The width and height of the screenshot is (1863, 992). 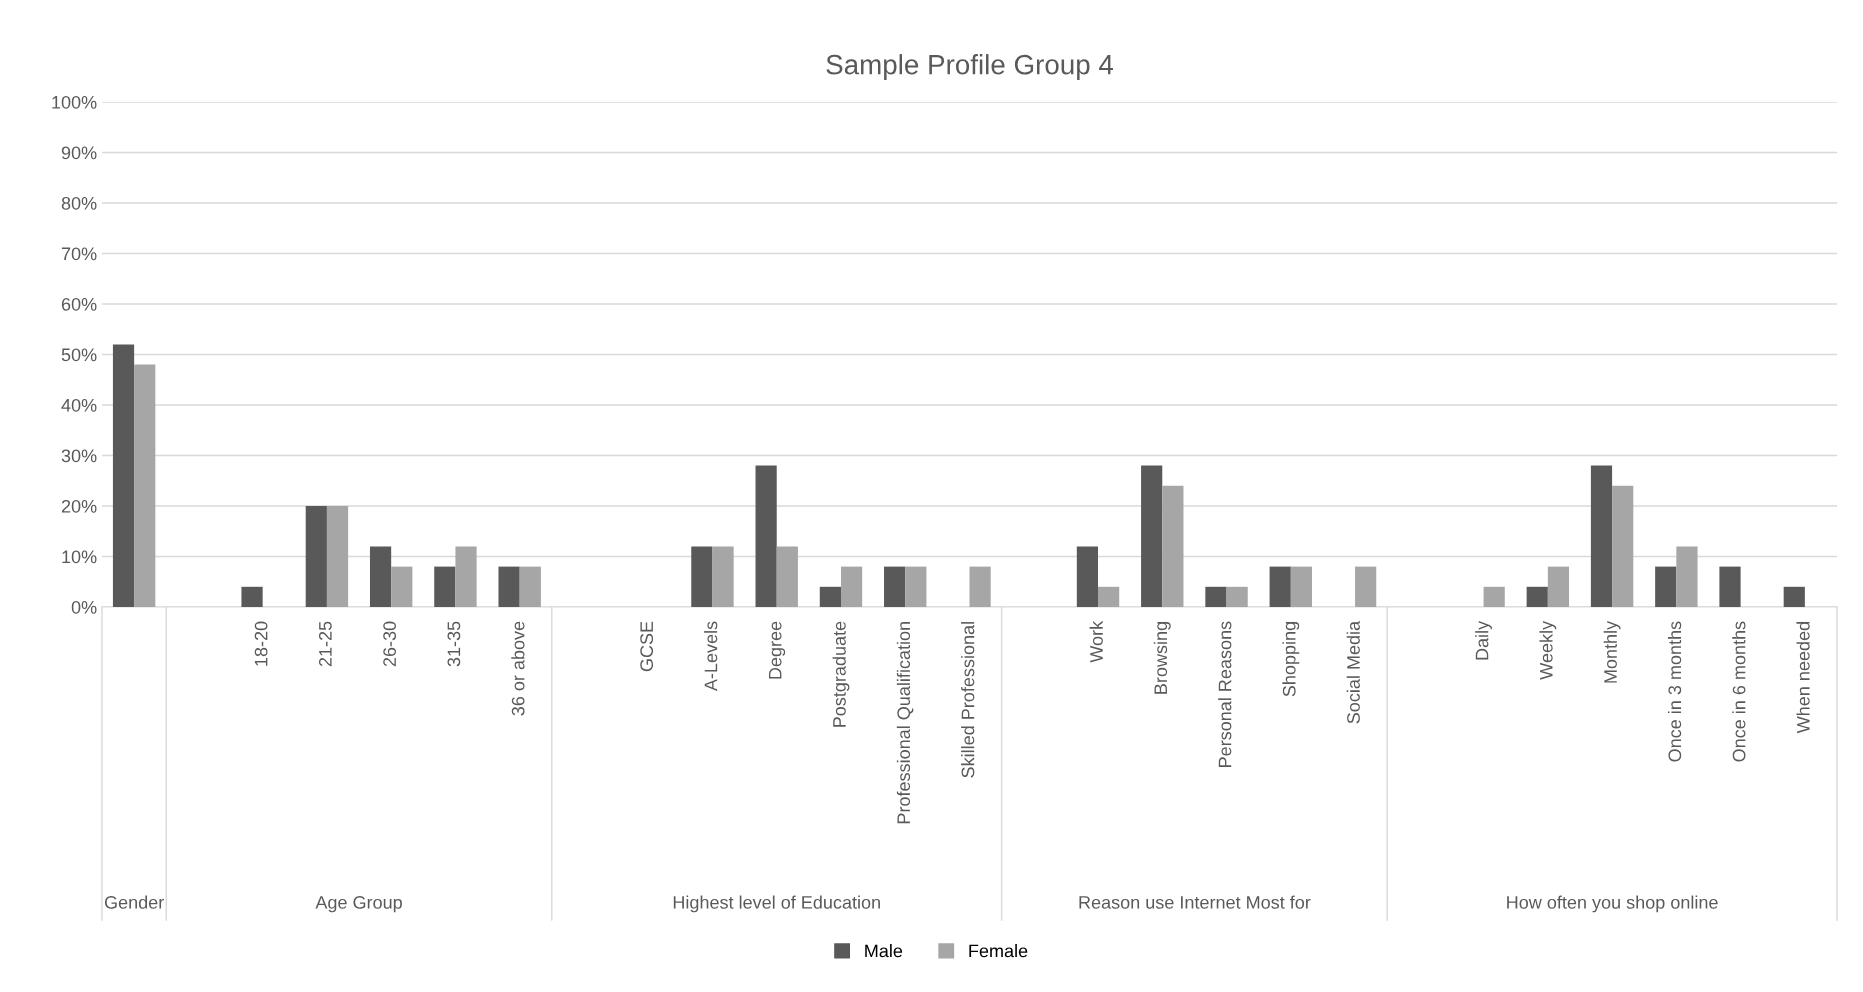 What do you see at coordinates (79, 304) in the screenshot?
I see `y-tick-label: 60%` at bounding box center [79, 304].